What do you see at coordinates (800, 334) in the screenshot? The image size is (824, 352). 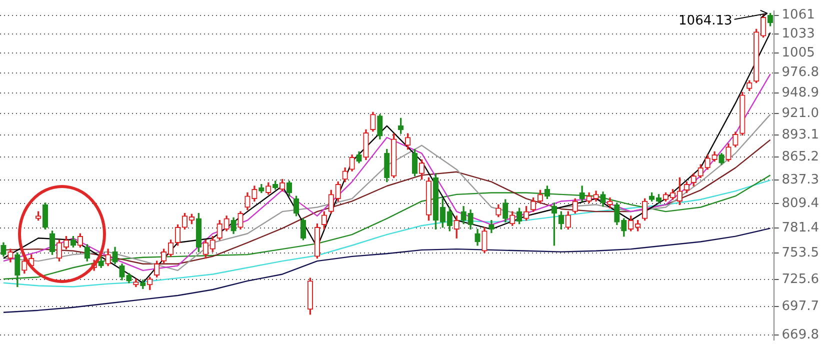 I see `y-tick-label: 669.8` at bounding box center [800, 334].